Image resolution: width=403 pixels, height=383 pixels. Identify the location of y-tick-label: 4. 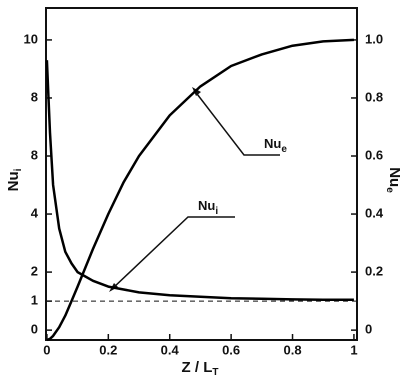
(35, 212).